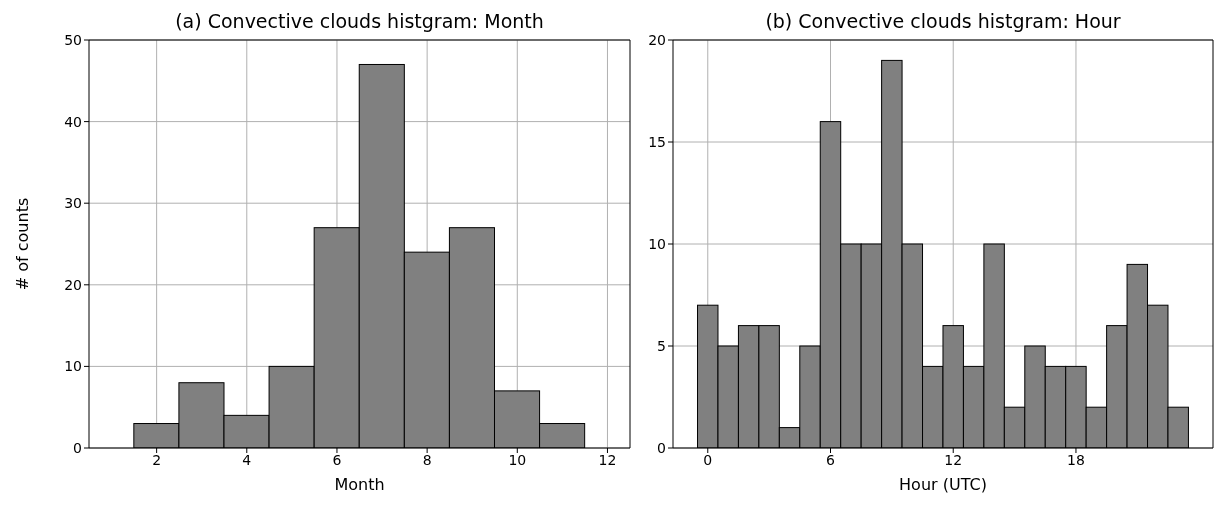  I want to click on chart-title: (a) Convective clouds histgram: Month, so click(359, 21).